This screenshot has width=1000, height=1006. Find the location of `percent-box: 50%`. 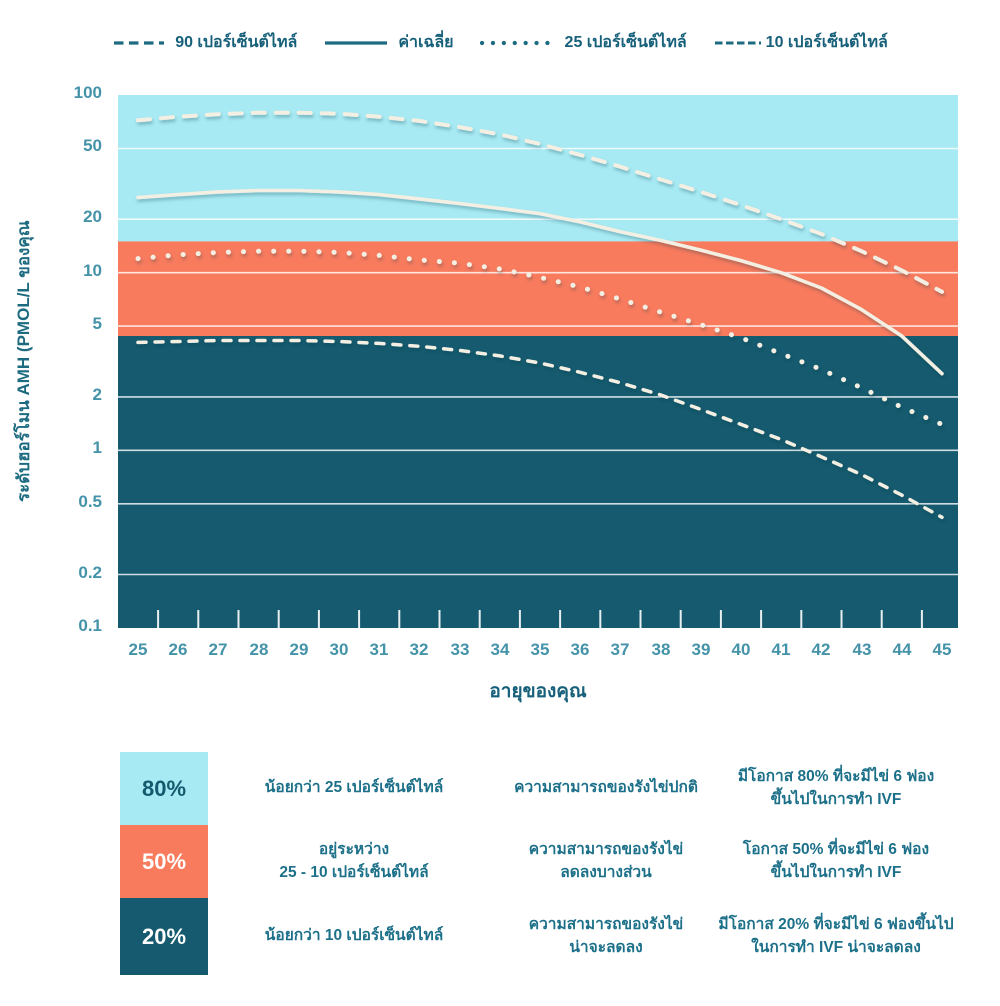

percent-box: 50% is located at coordinates (164, 861).